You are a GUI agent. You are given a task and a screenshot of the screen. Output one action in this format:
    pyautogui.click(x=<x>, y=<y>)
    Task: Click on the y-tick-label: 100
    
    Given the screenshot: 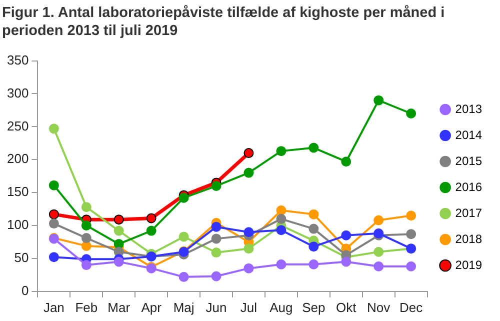 What is the action you would take?
    pyautogui.click(x=17, y=224)
    